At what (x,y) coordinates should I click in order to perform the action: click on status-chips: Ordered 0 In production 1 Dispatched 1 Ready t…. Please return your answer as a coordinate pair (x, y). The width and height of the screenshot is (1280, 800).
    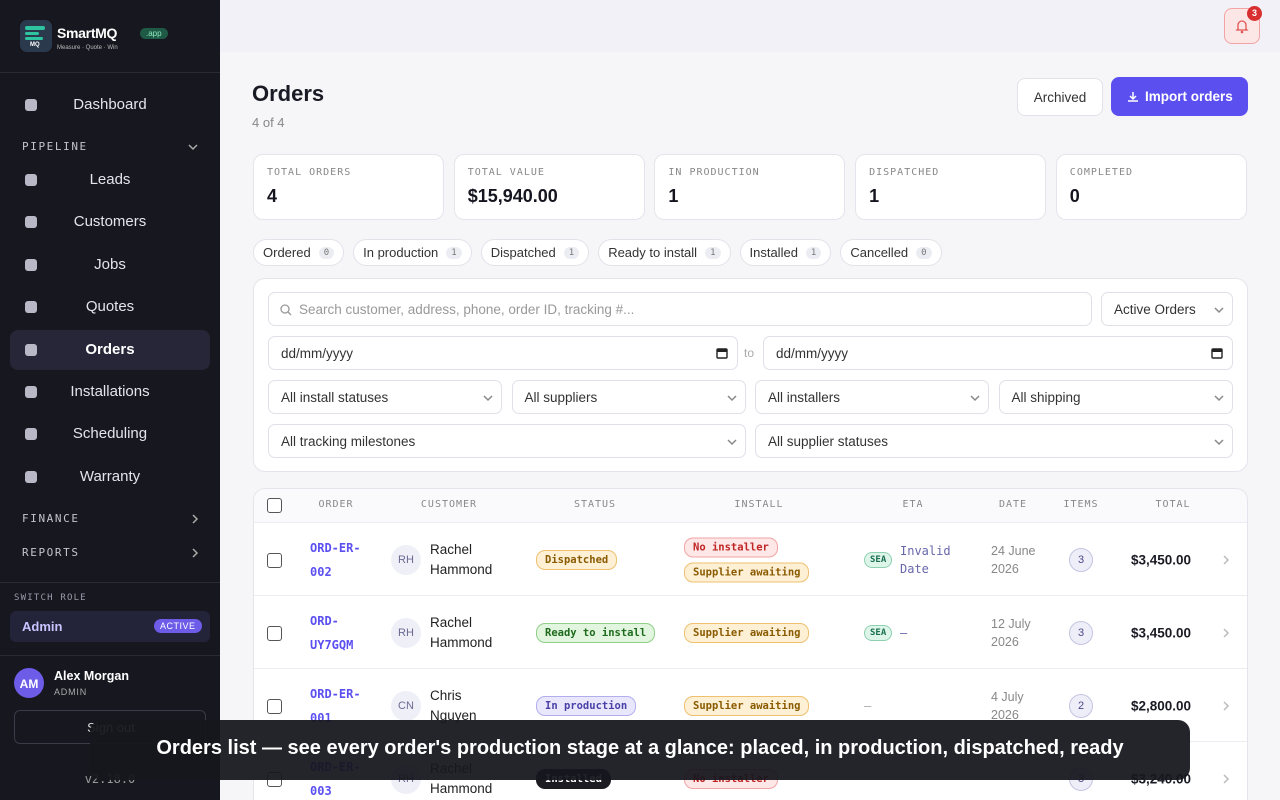
    Looking at the image, I should click on (597, 252).